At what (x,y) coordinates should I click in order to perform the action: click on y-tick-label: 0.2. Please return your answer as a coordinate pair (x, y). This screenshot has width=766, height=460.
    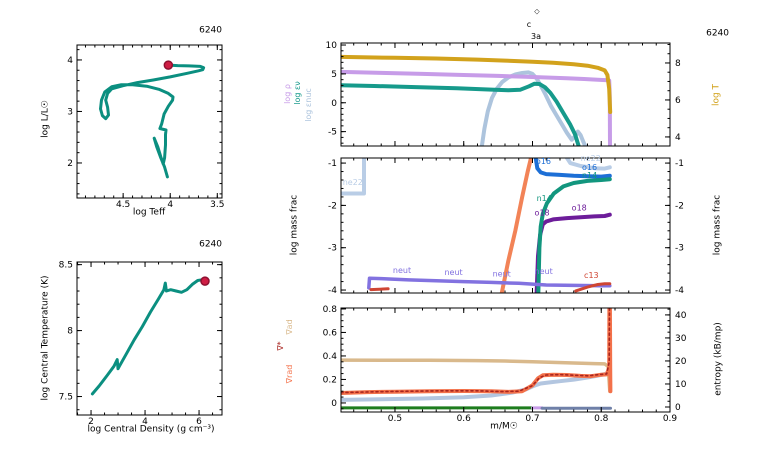
    Looking at the image, I should click on (330, 380).